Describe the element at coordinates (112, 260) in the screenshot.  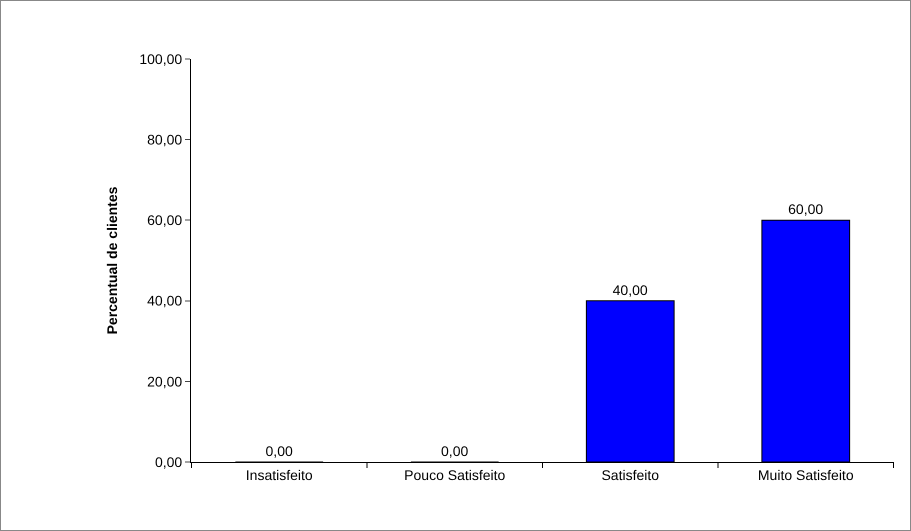
I see `y-axis-title: Percentual de clientes` at that location.